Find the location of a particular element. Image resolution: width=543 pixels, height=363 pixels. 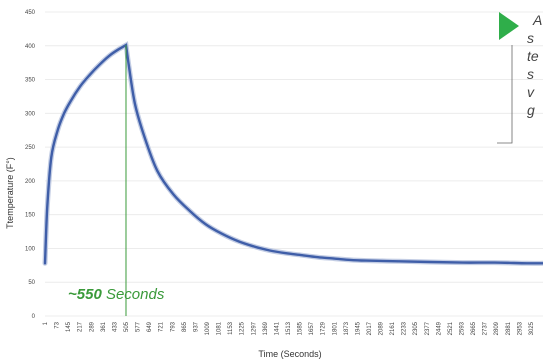

callout-marker-icon is located at coordinates (509, 26).